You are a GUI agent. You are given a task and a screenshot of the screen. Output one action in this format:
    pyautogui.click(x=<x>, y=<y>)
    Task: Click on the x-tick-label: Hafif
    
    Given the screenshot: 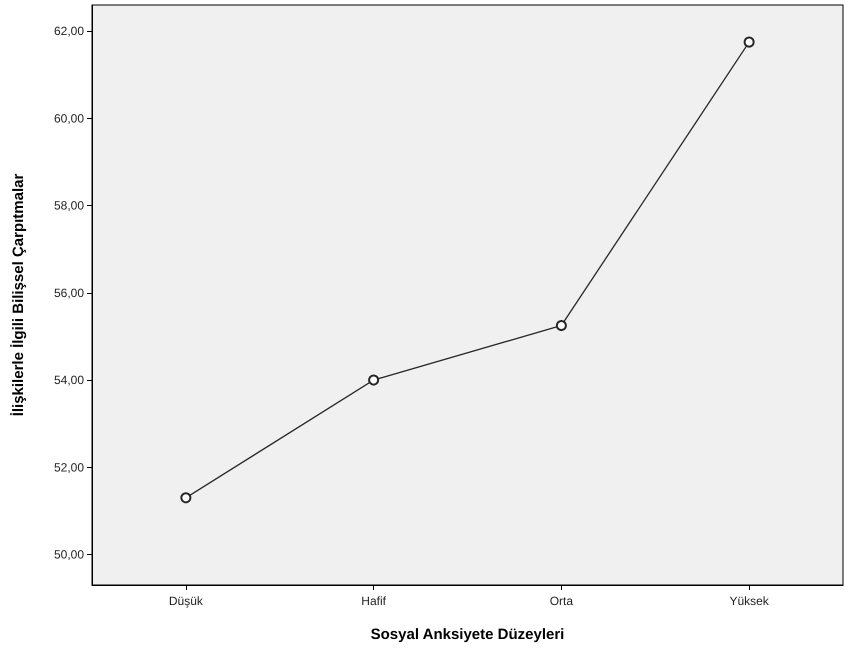 What is the action you would take?
    pyautogui.click(x=374, y=601)
    